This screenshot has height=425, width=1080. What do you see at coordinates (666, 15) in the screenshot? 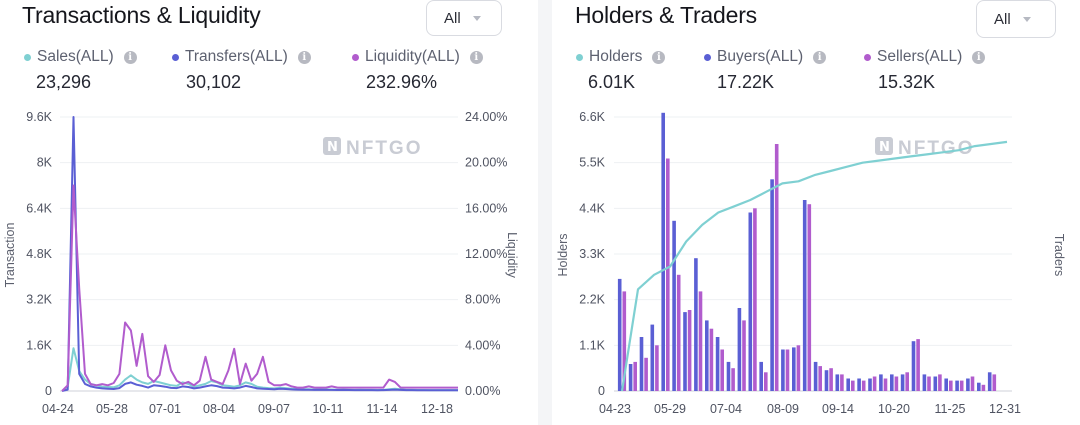
I see `holders-title: Holders & Traders` at bounding box center [666, 15].